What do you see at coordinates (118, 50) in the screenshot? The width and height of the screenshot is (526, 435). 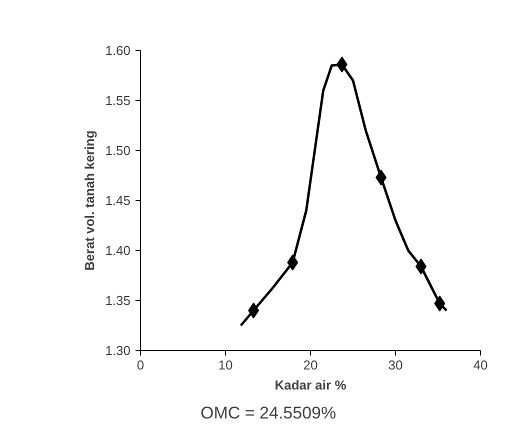 I see `y-tick-label: 1.60` at bounding box center [118, 50].